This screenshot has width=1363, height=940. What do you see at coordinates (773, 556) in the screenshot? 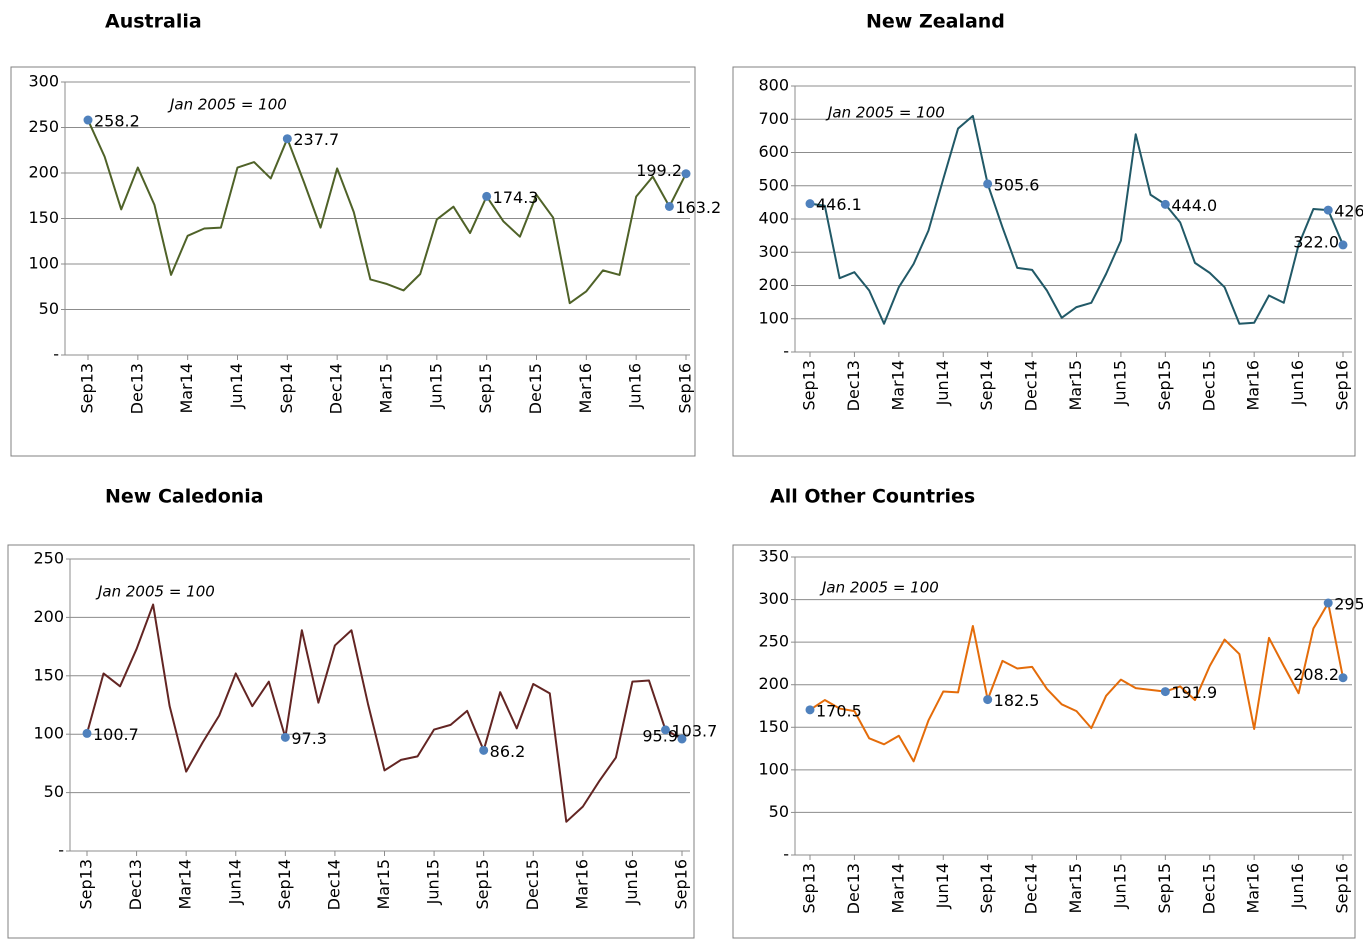
I see `y-tick-label: 350` at bounding box center [773, 556].